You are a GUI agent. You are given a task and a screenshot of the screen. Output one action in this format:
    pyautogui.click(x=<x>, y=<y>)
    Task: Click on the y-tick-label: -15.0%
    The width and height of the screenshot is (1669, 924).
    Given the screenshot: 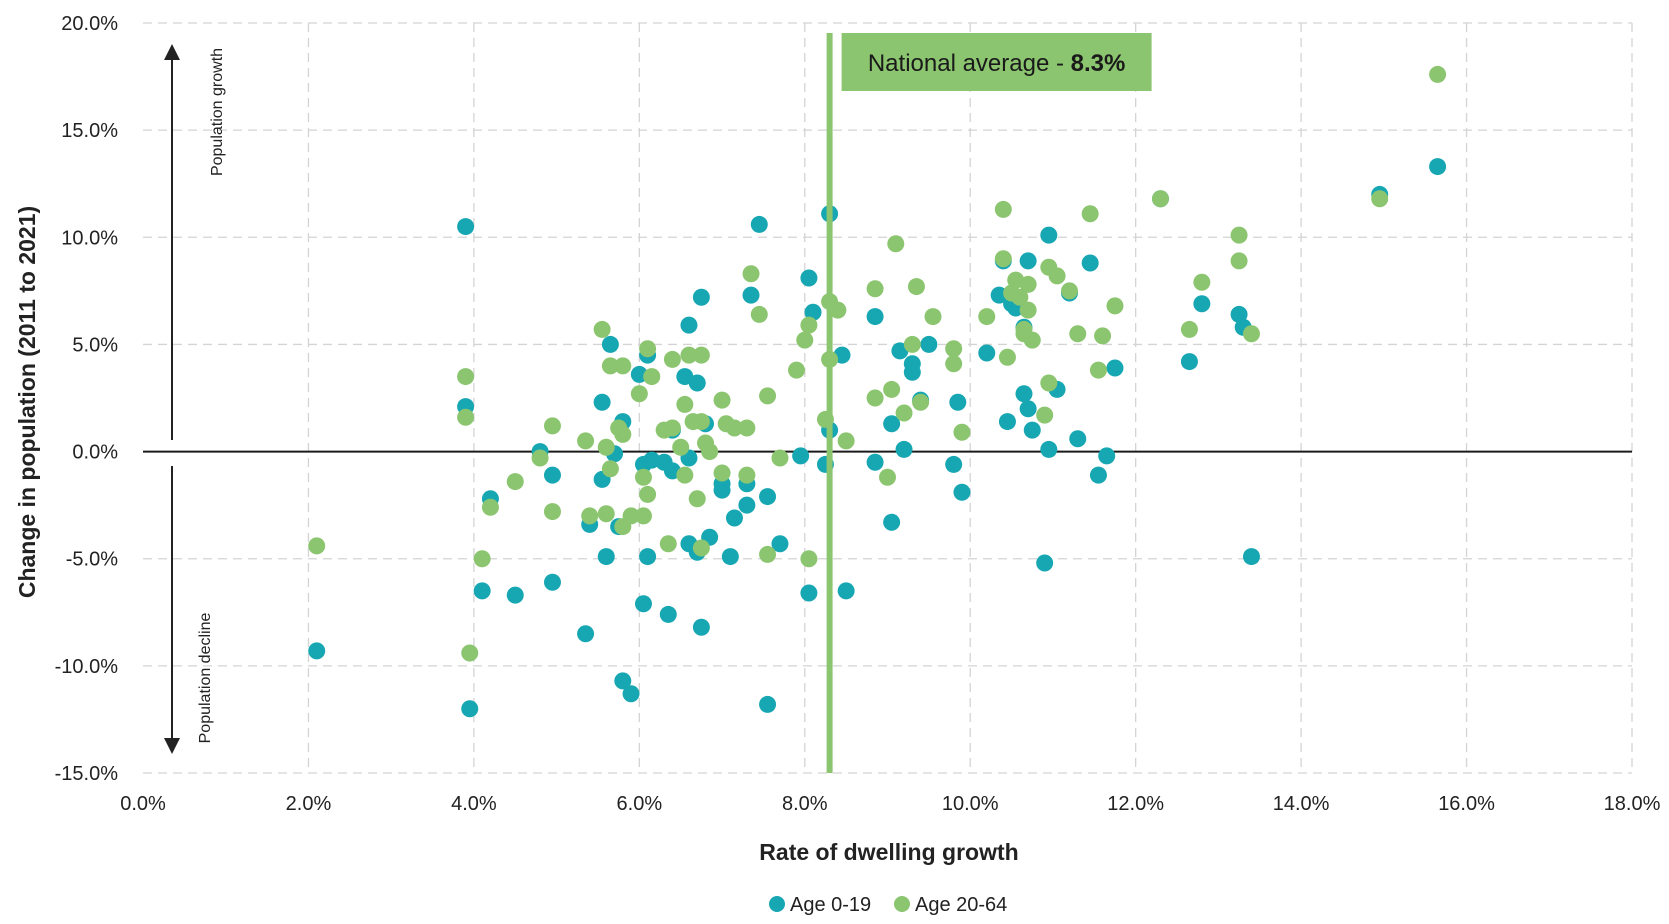 What is the action you would take?
    pyautogui.click(x=87, y=774)
    